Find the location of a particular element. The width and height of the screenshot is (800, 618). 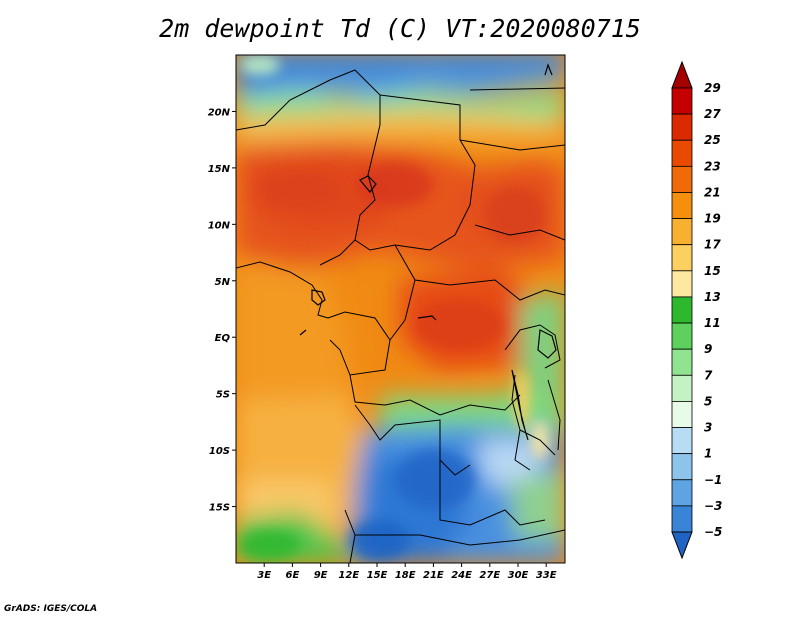

colorbar-label: 7 is located at coordinates (708, 375).